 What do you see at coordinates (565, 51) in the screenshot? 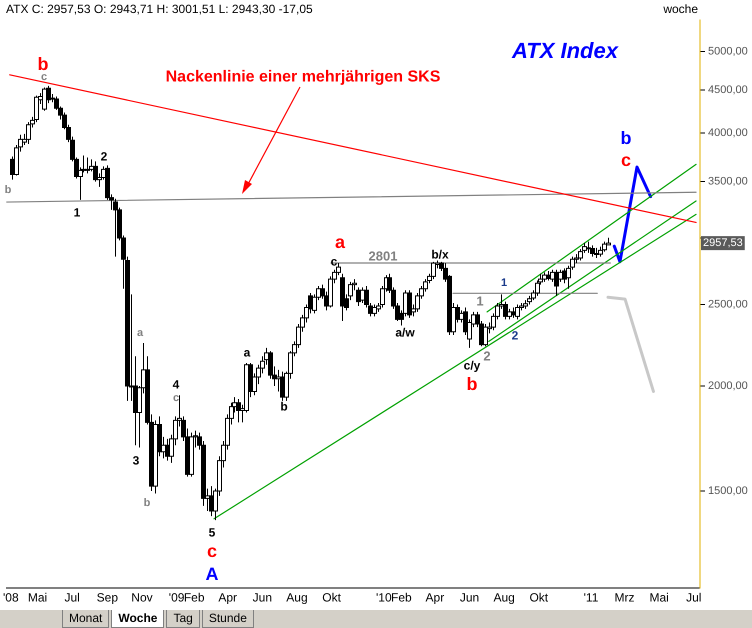
I see `text: ATX Index` at bounding box center [565, 51].